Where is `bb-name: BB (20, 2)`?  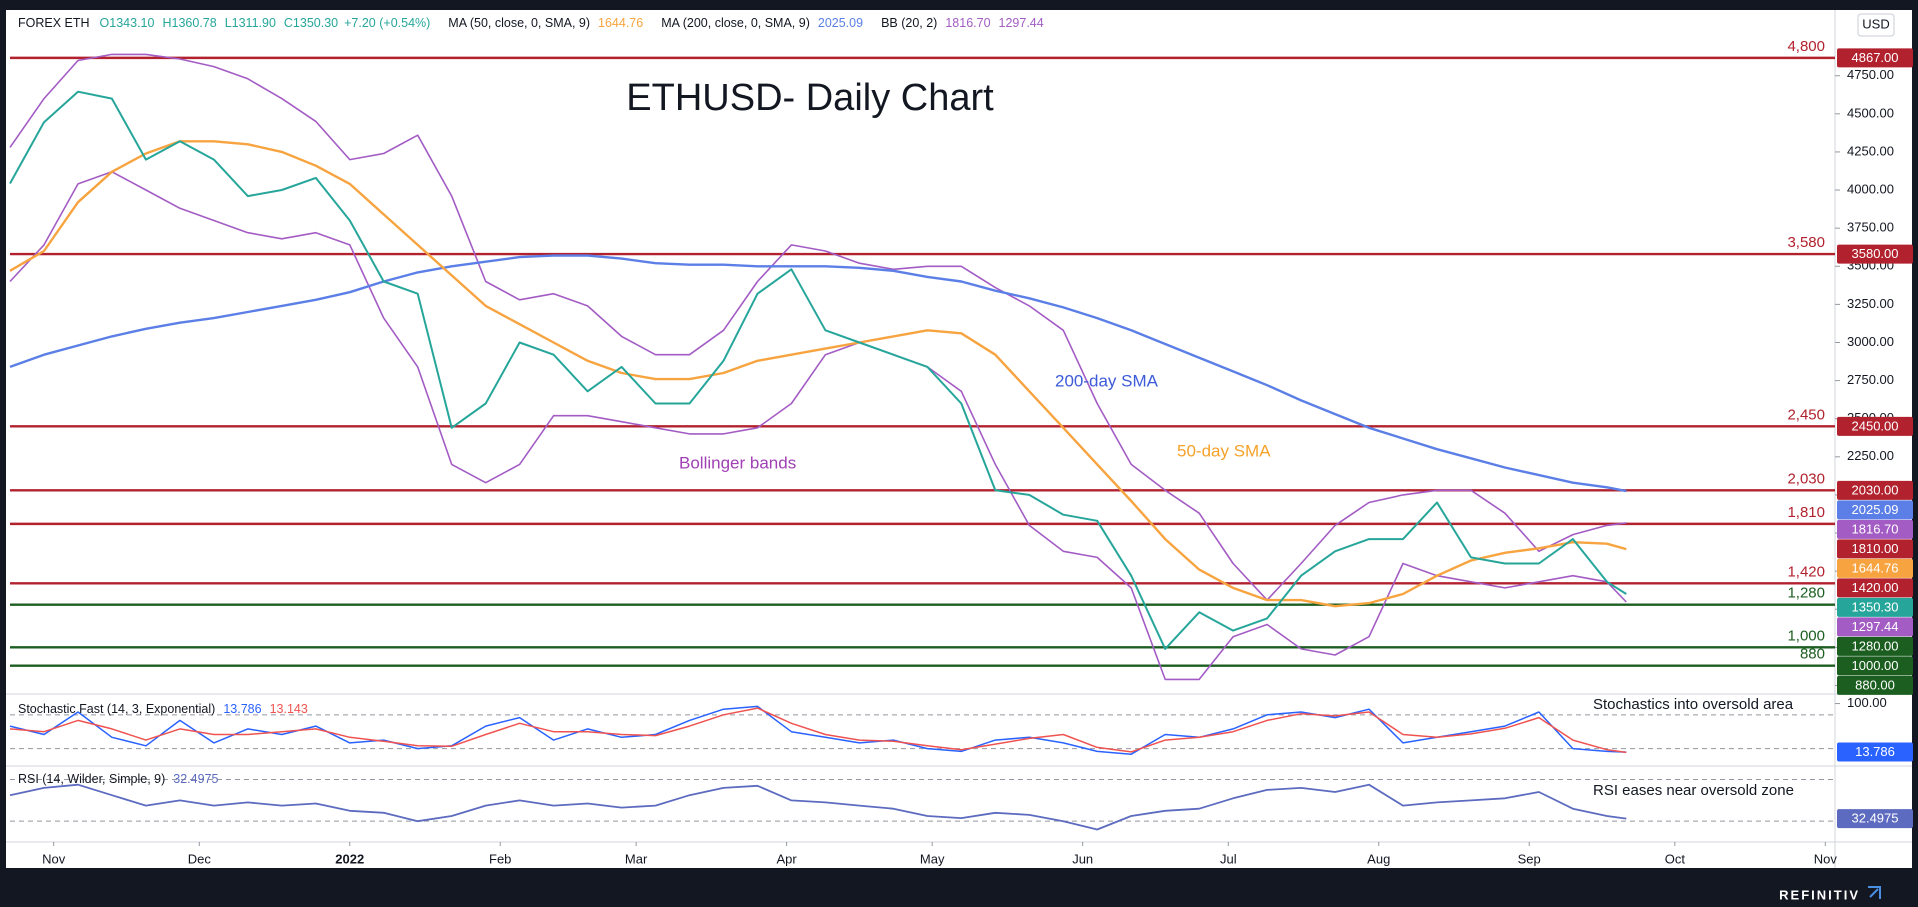 bb-name: BB (20, 2) is located at coordinates (909, 23).